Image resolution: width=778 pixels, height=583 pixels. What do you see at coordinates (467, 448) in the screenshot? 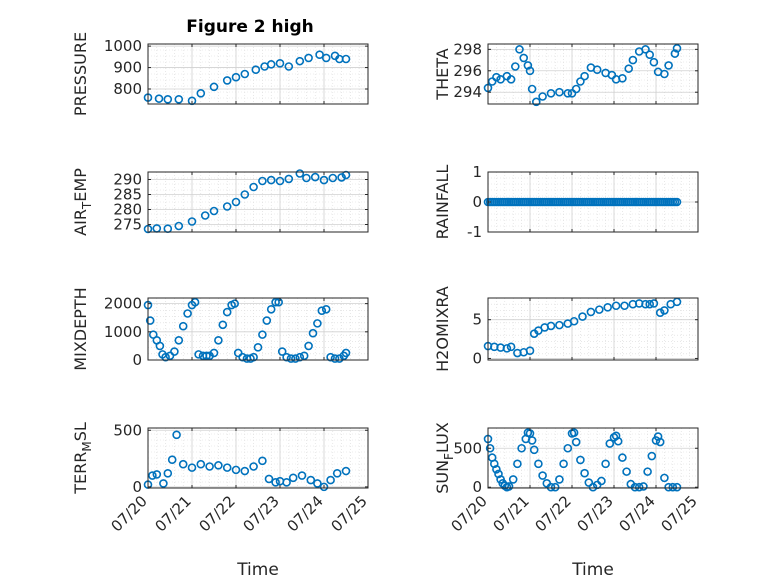
I see `y-tick-label: 500` at bounding box center [467, 448].